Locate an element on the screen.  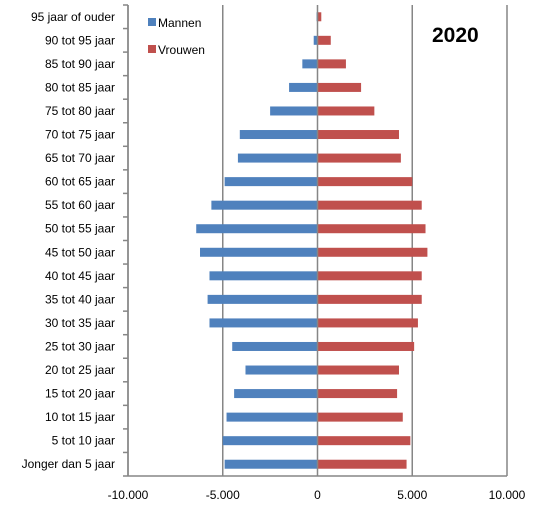
legend-label-mannen: Mannen is located at coordinates (179, 23).